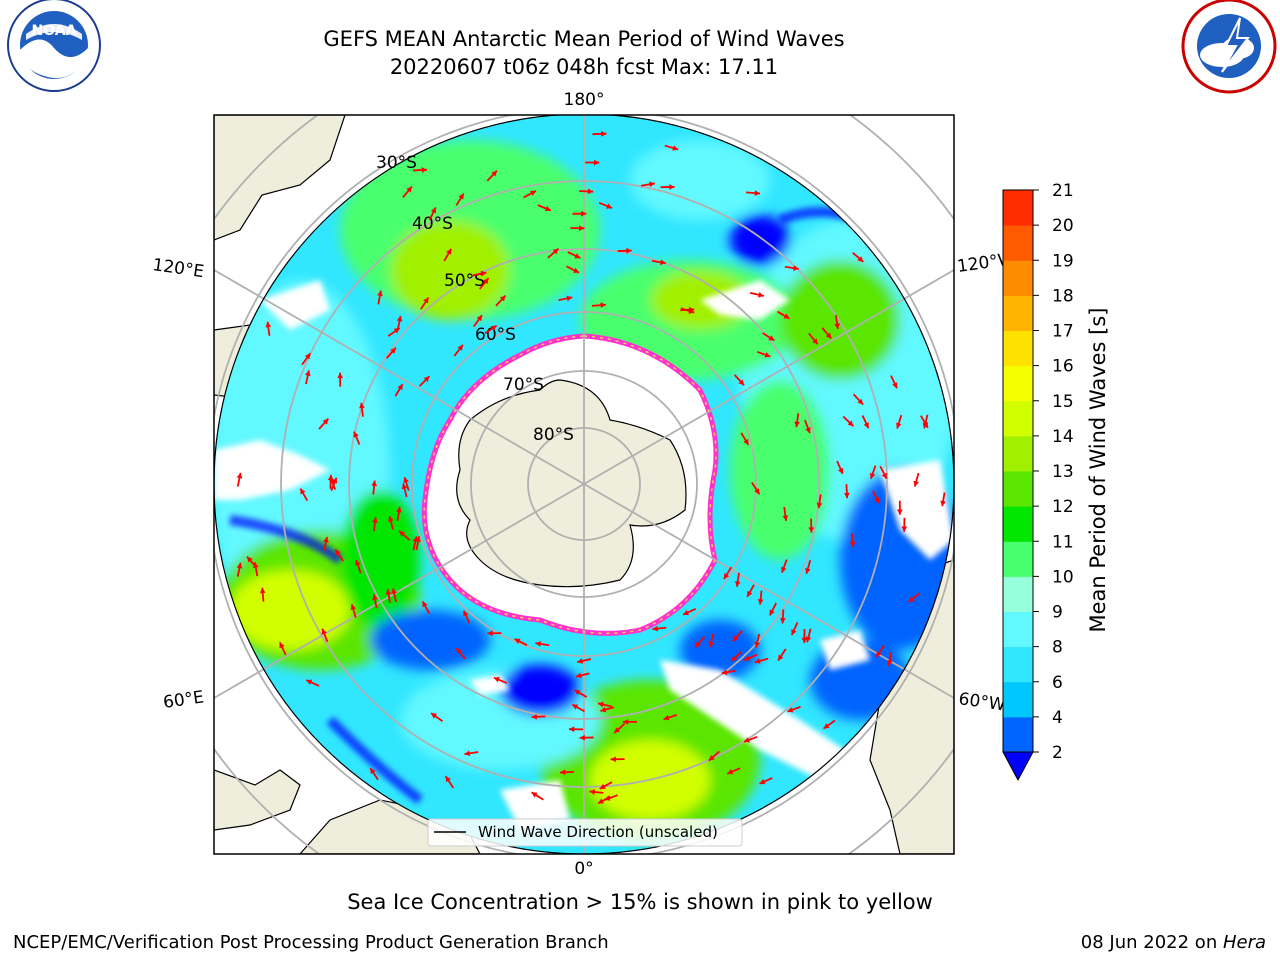 The height and width of the screenshot is (960, 1280). What do you see at coordinates (1063, 261) in the screenshot?
I see `colorbar-tick-label: 19` at bounding box center [1063, 261].